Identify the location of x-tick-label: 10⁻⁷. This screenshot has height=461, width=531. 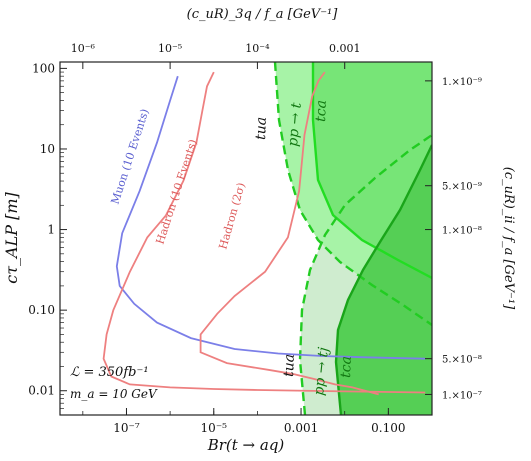
(126, 428).